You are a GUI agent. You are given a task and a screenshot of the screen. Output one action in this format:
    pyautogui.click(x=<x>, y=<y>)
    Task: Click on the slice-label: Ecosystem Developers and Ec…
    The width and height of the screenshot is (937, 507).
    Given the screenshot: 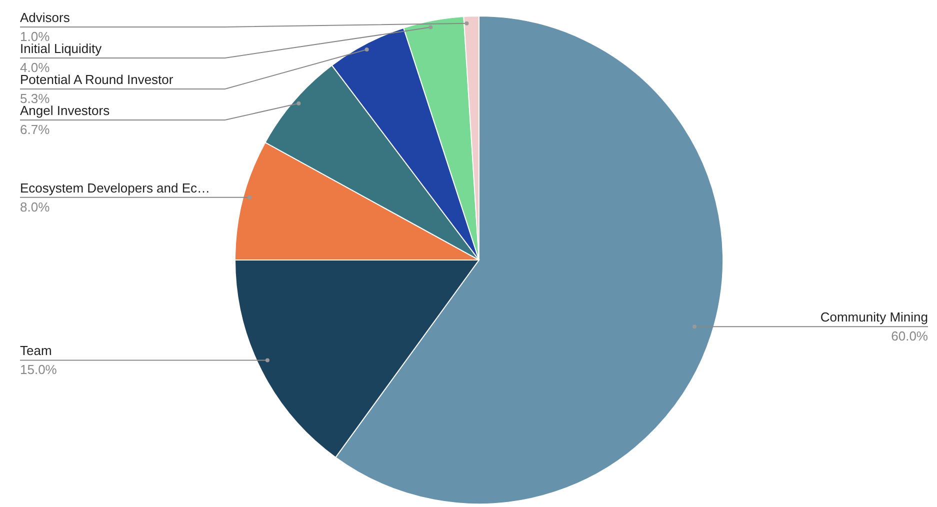 What is the action you would take?
    pyautogui.click(x=115, y=188)
    